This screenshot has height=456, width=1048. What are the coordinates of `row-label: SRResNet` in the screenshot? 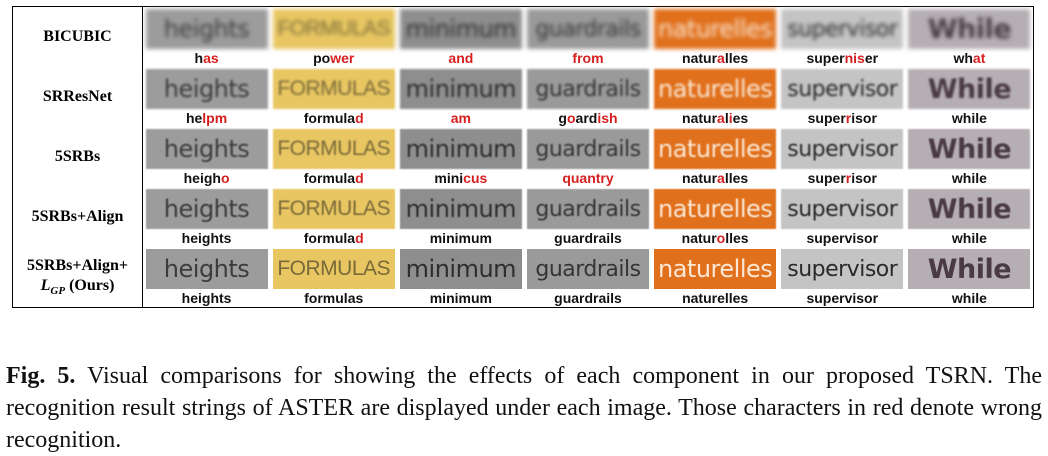 It's located at (78, 97).